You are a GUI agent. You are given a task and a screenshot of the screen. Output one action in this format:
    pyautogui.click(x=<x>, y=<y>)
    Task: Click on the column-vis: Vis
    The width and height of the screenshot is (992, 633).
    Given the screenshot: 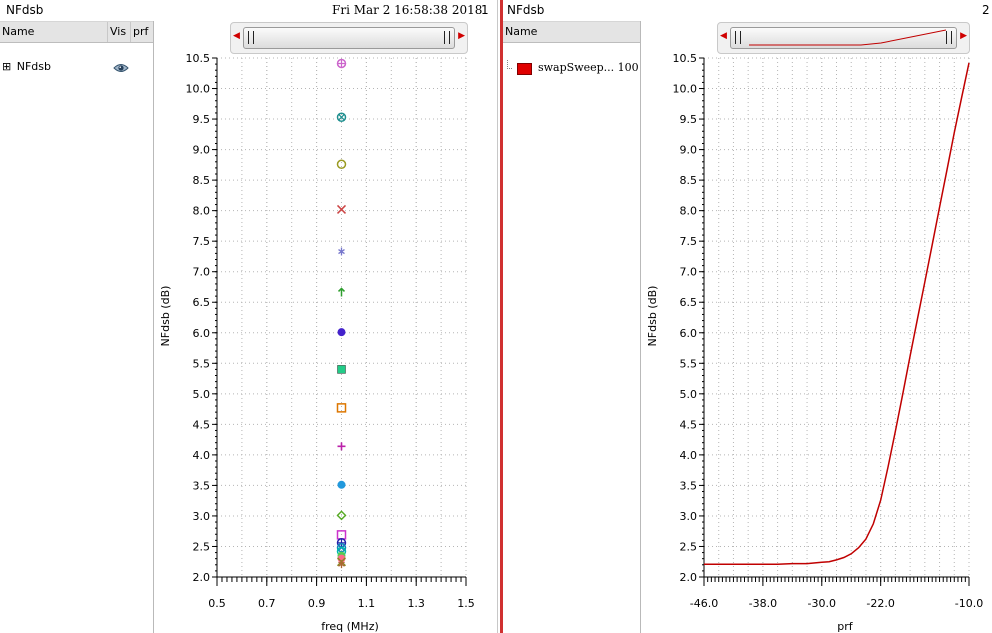 What is the action you would take?
    pyautogui.click(x=118, y=31)
    